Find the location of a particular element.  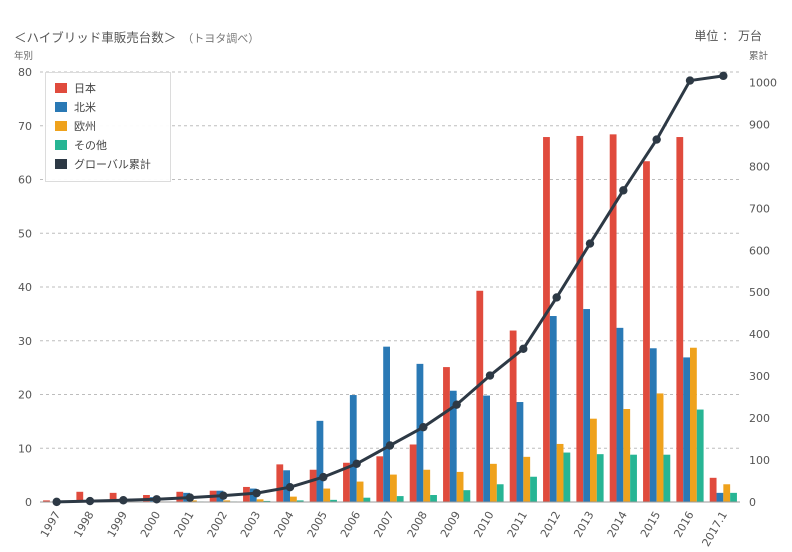

bar-2-2006 is located at coordinates (360, 491).